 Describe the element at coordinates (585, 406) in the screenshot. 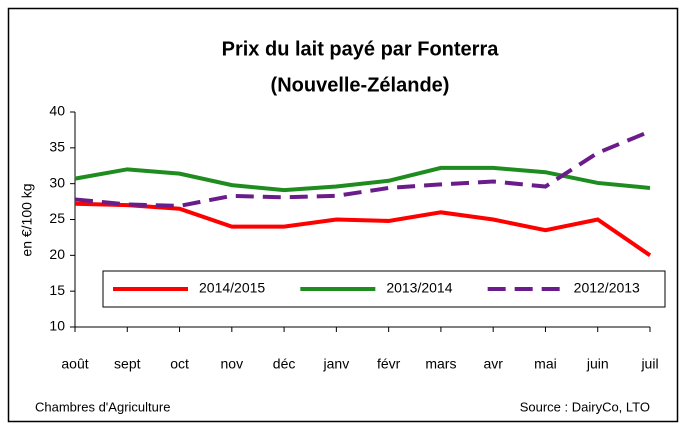

I see `footer: Source : DairyCo, LTO` at that location.